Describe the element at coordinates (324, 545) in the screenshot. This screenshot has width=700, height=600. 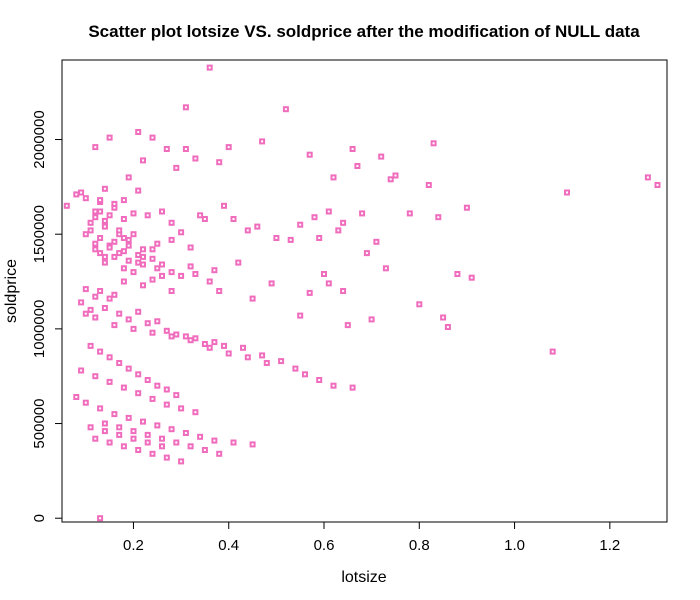
I see `x-tick-label: 0.6` at that location.